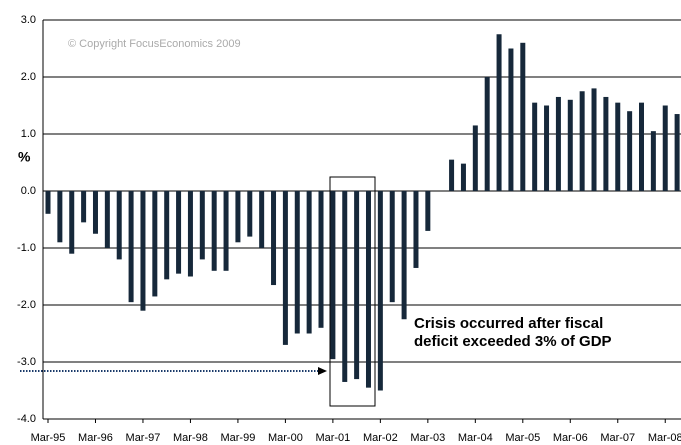 This screenshot has width=681, height=445. What do you see at coordinates (475, 438) in the screenshot?
I see `x-tick-label: Mar-04` at bounding box center [475, 438].